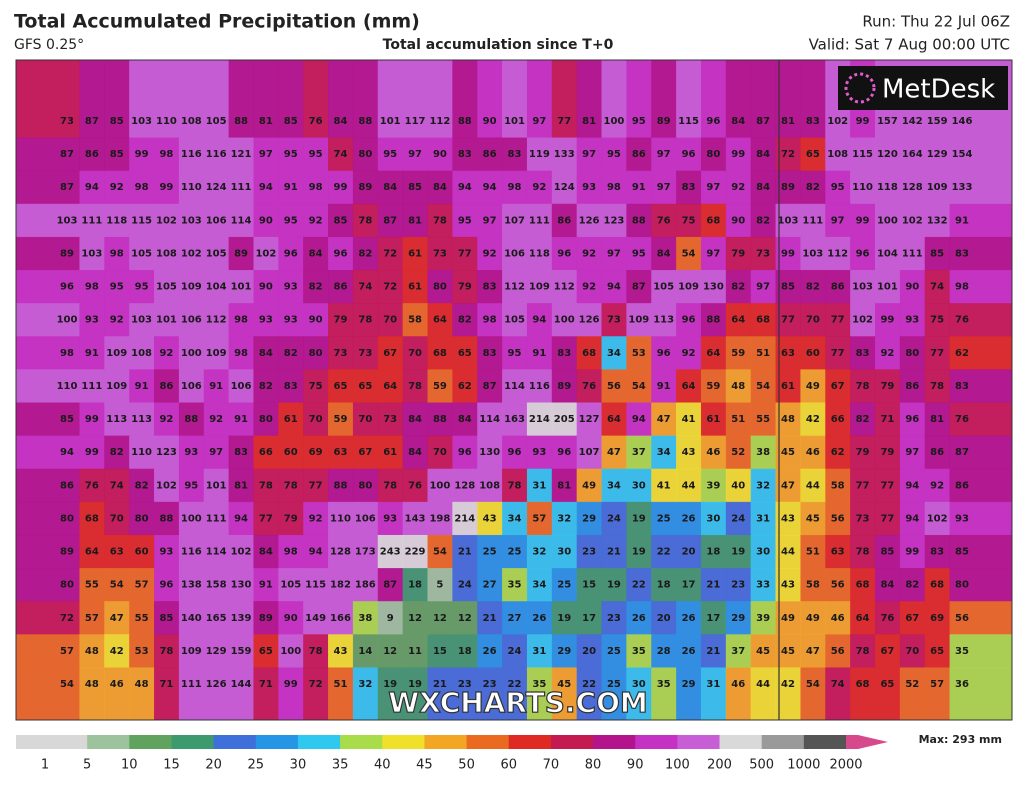  I want to click on cell-value: 51, so click(763, 353).